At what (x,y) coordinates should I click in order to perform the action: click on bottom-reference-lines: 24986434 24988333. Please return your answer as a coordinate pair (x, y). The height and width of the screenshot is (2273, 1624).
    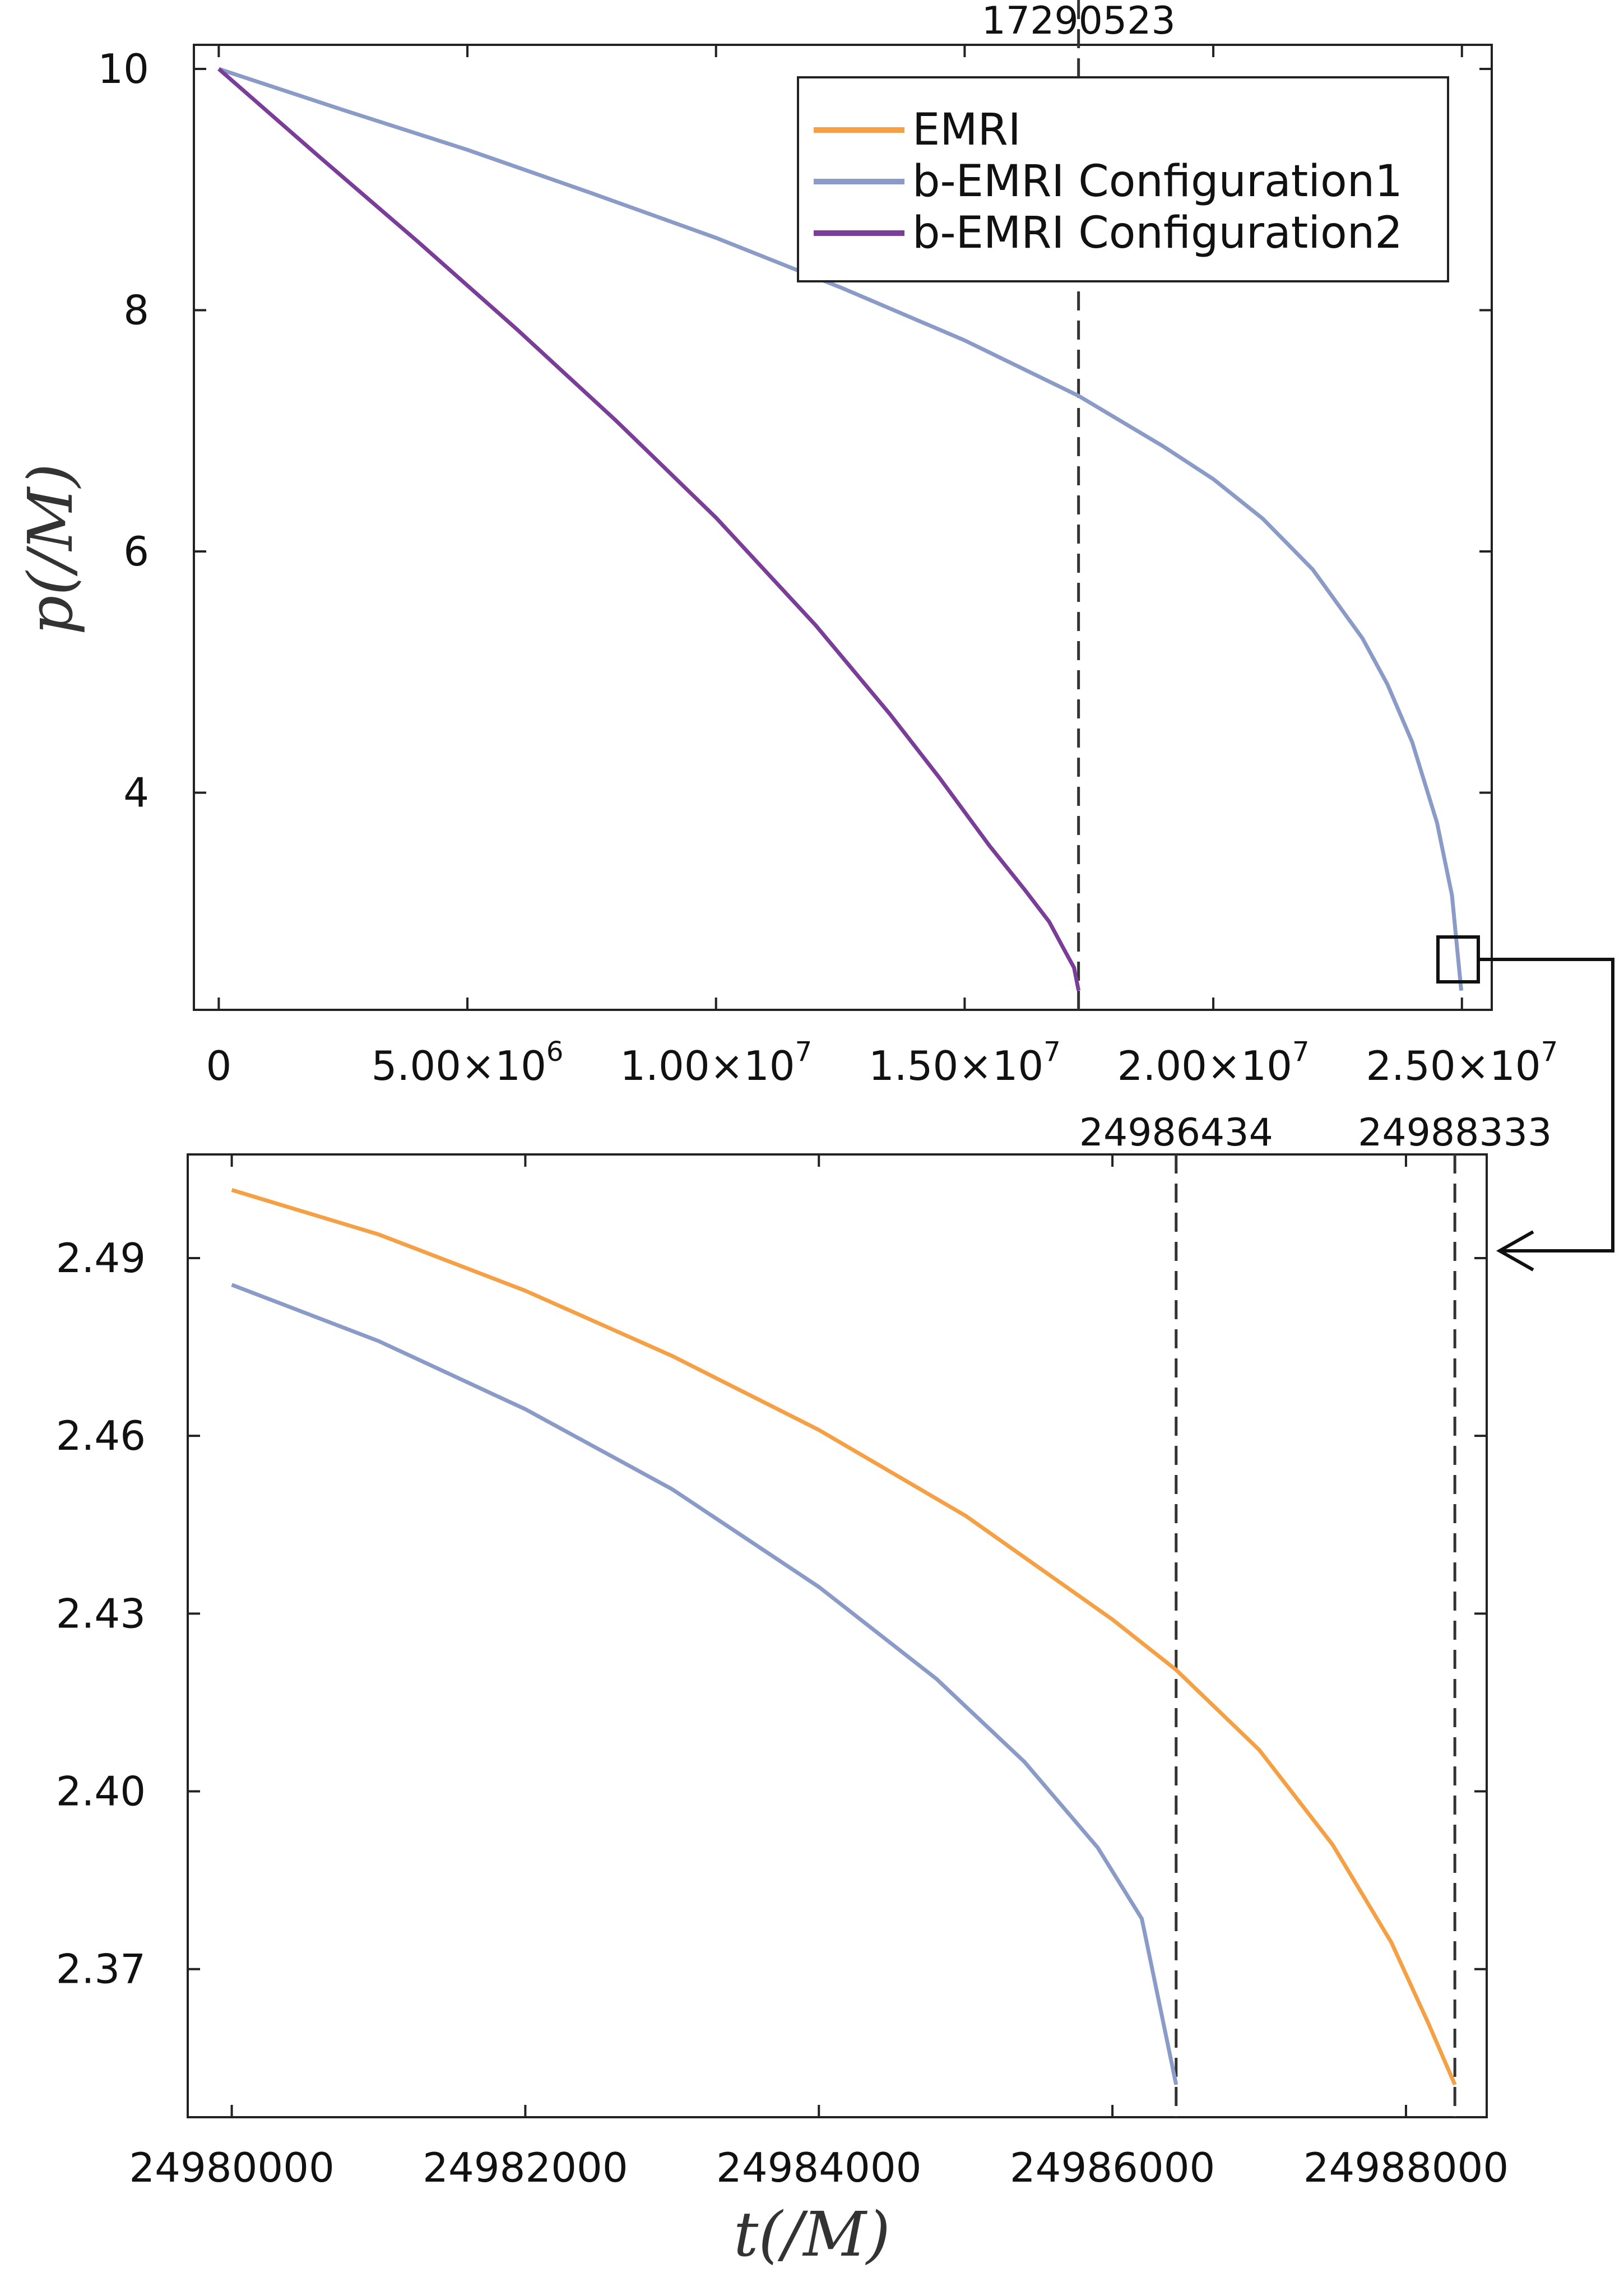
    Looking at the image, I should click on (1315, 1614).